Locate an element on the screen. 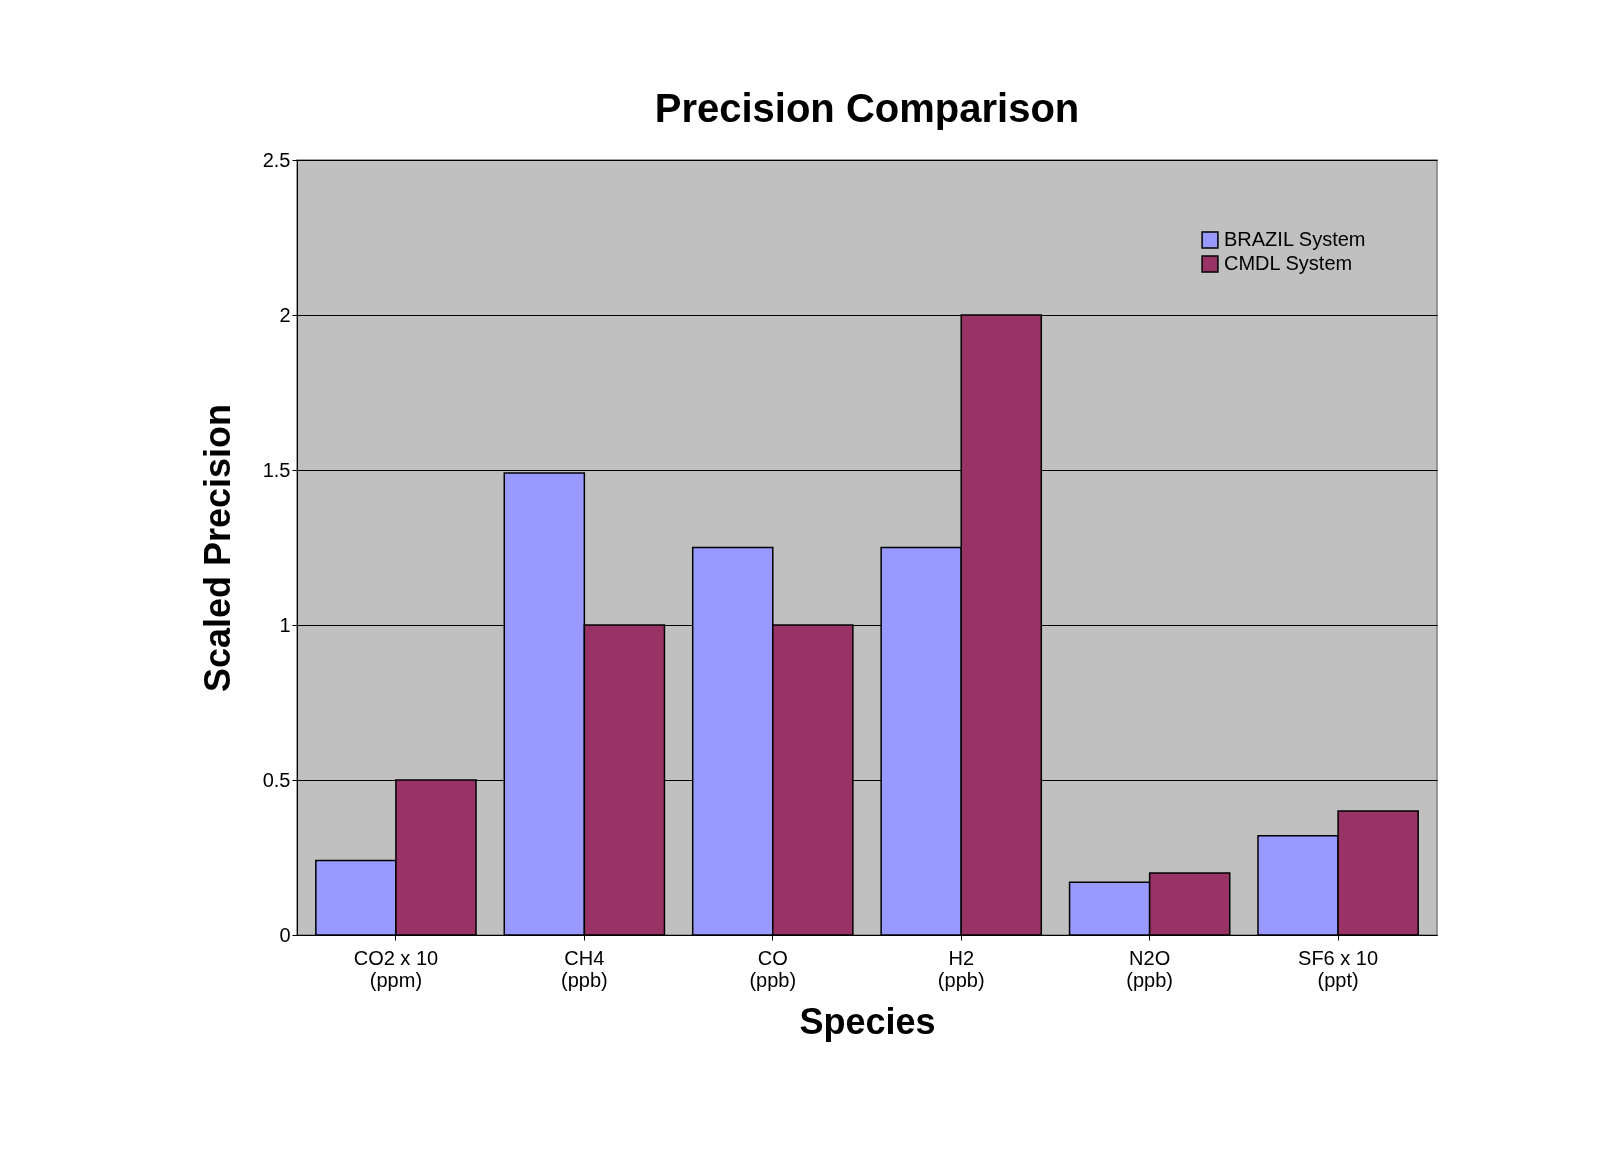 This screenshot has width=1615, height=1153. y-tick-label: 1.5 is located at coordinates (276, 469).